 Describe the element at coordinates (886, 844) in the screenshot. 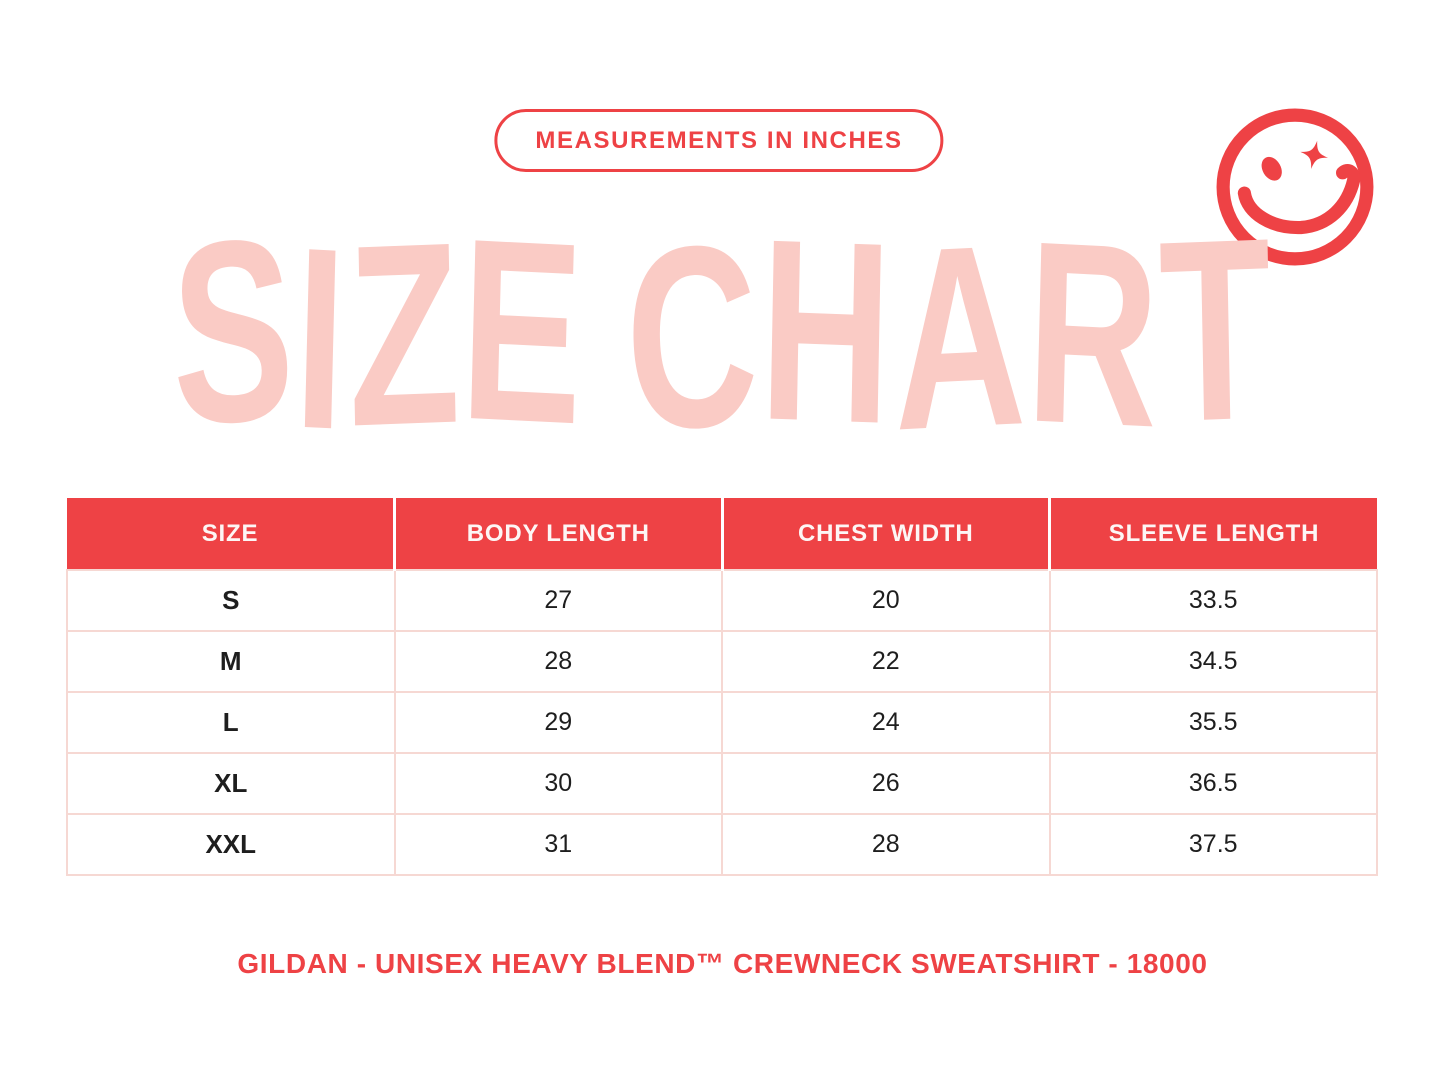

I see `cell-chest-width: 28` at that location.